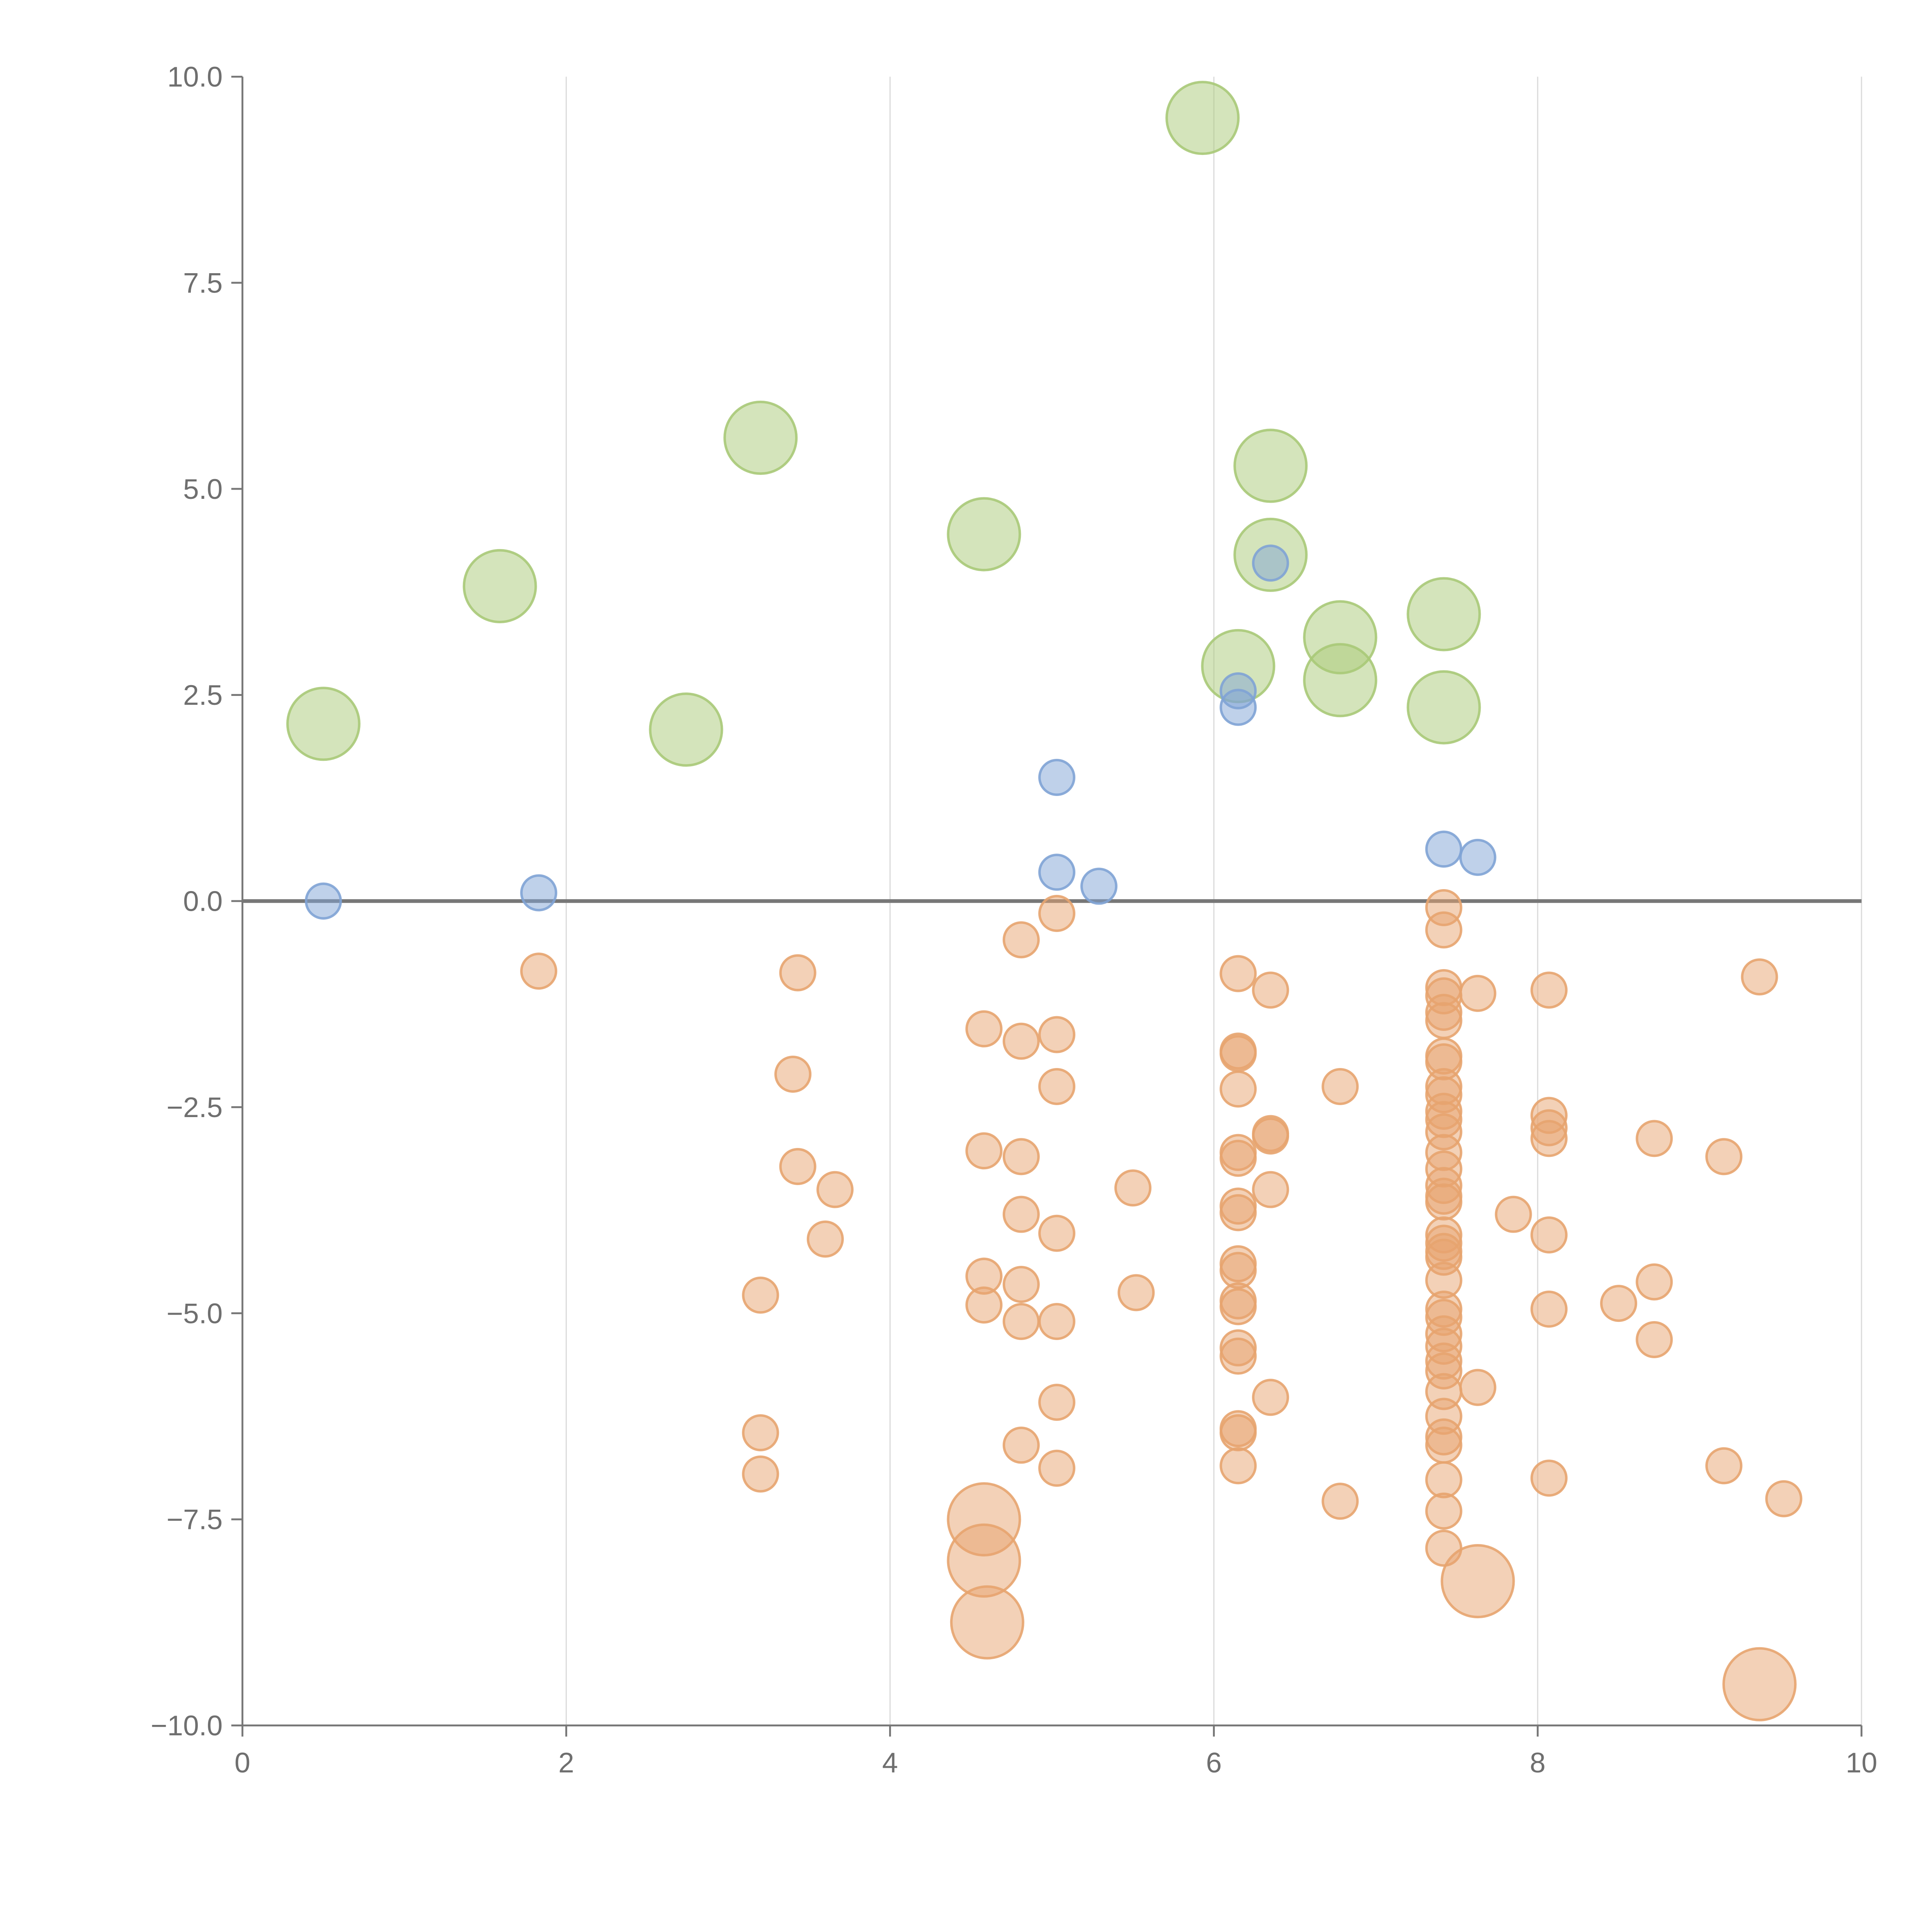  I want to click on y-tick-label: −7.5, so click(195, 1519).